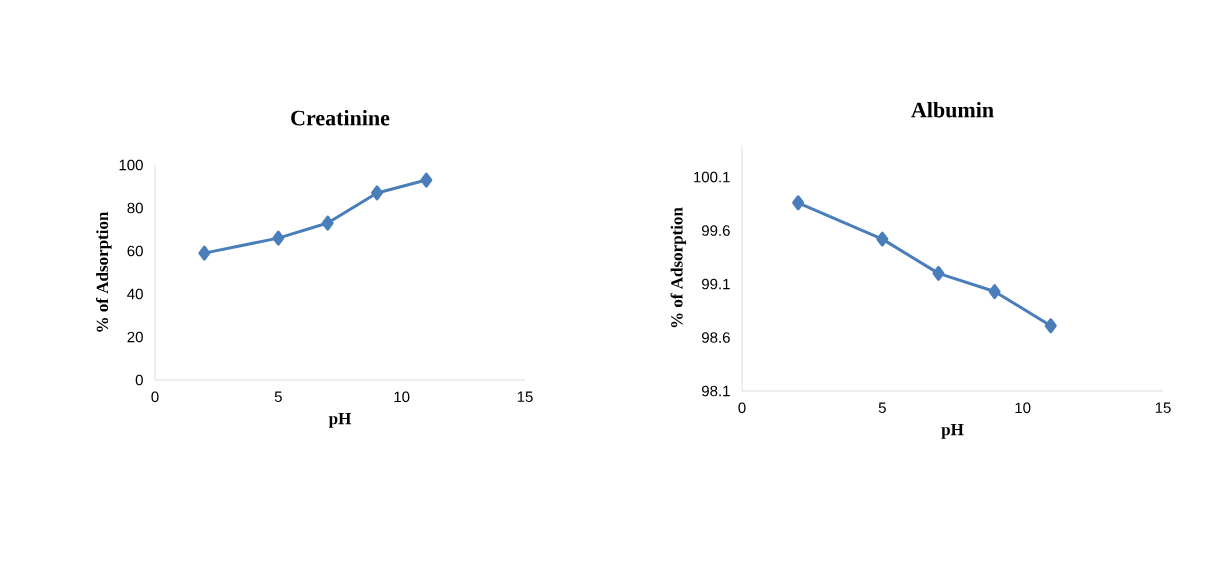 This screenshot has width=1225, height=573. Describe the element at coordinates (135, 251) in the screenshot. I see `y-tick-label: 60` at that location.